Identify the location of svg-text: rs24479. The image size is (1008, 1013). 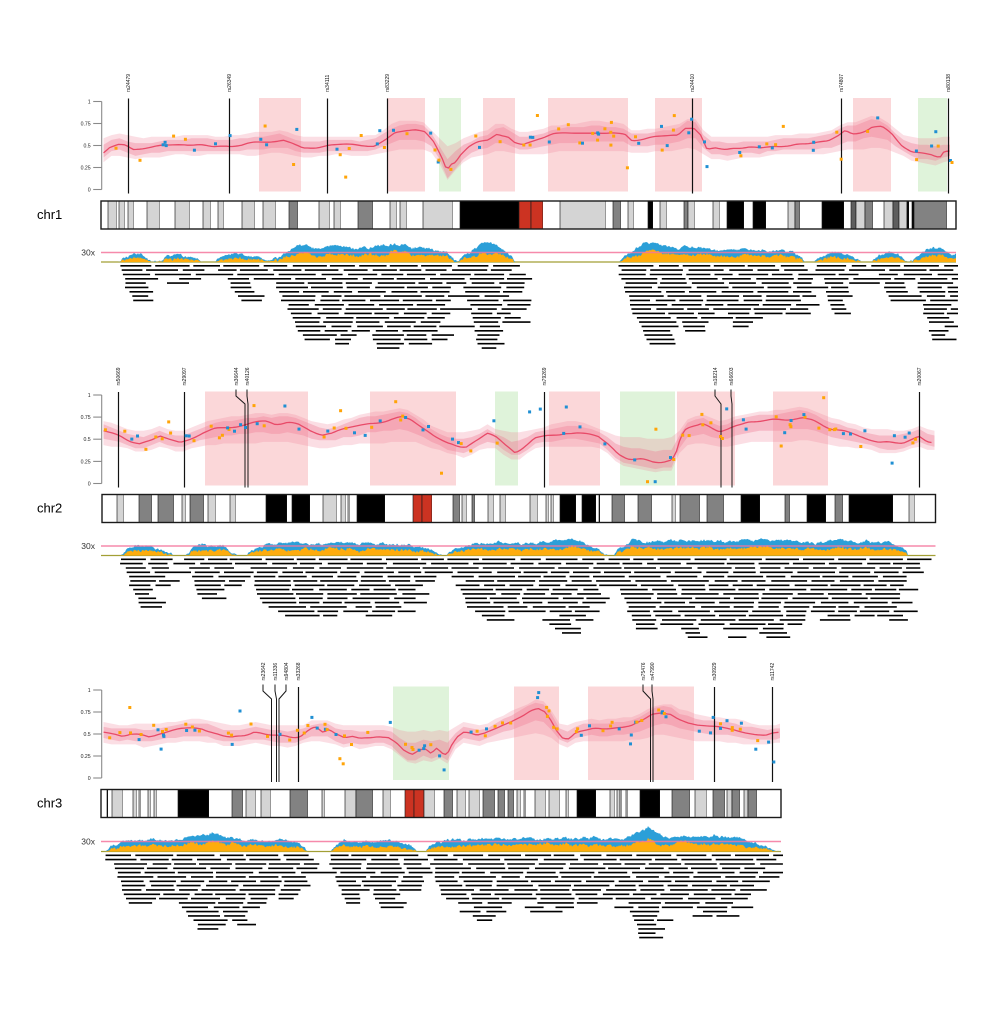
(129, 83).